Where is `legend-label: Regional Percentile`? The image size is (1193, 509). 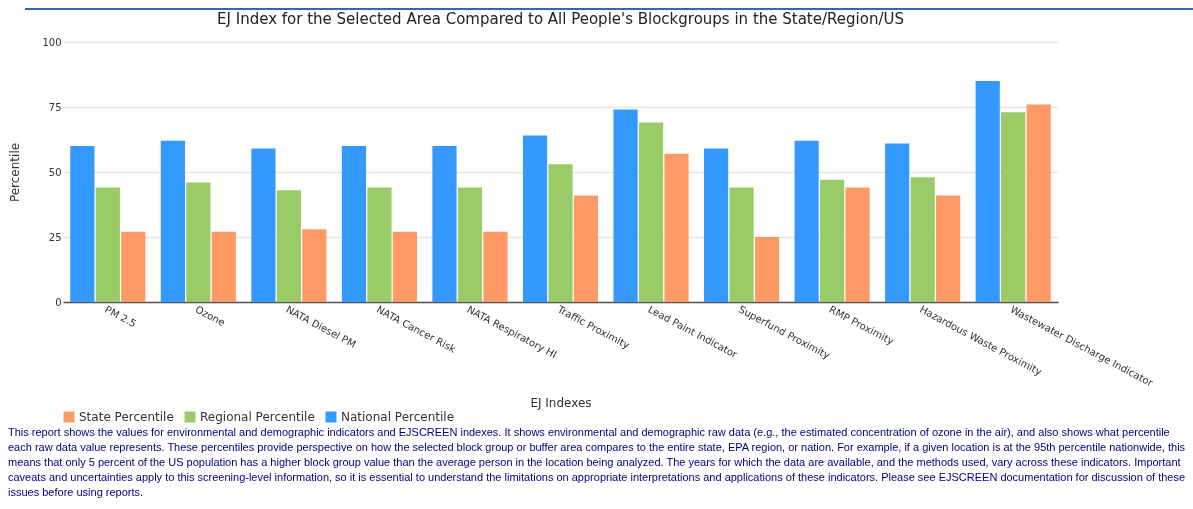
legend-label: Regional Percentile is located at coordinates (257, 417).